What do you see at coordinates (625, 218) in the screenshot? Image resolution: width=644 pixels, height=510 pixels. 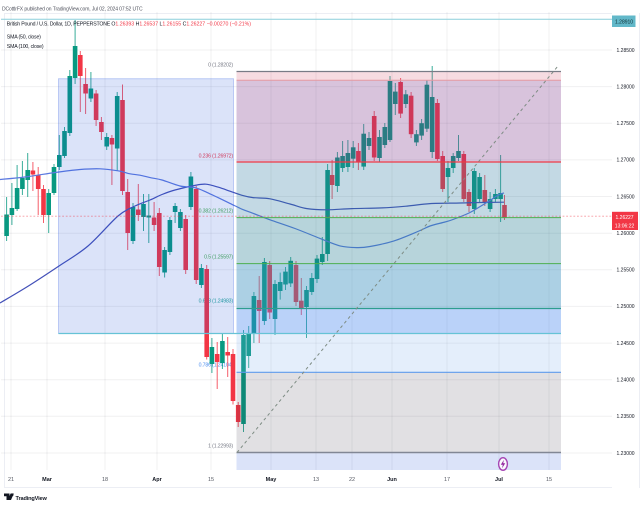 I see `svg-text: 1.26227` at bounding box center [625, 218].